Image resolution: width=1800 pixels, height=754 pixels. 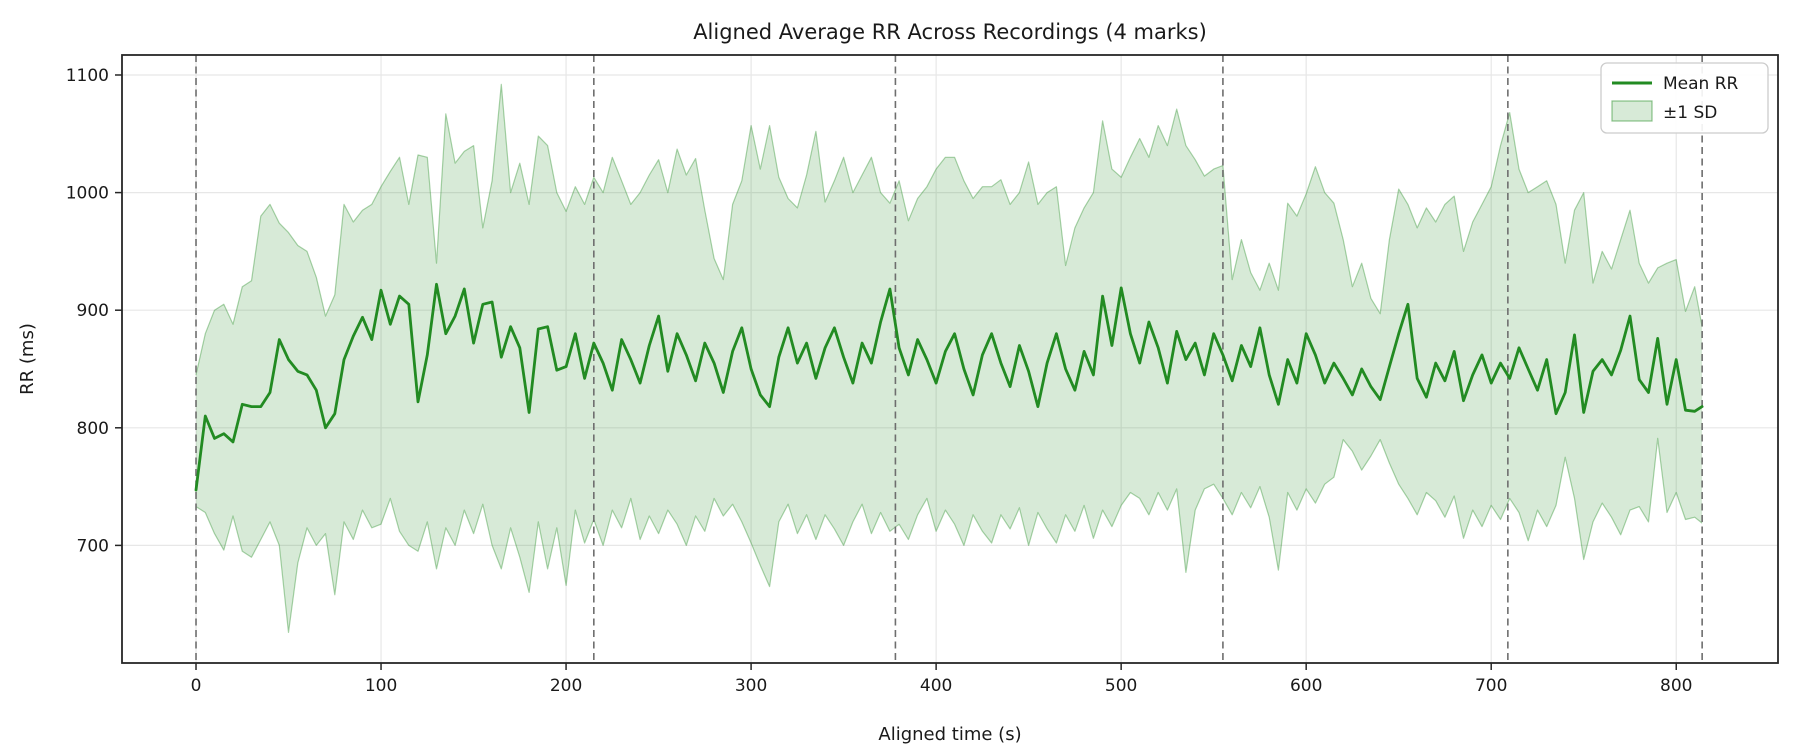 What do you see at coordinates (1690, 113) in the screenshot?
I see `legend-label-sd: ±1 SD` at bounding box center [1690, 113].